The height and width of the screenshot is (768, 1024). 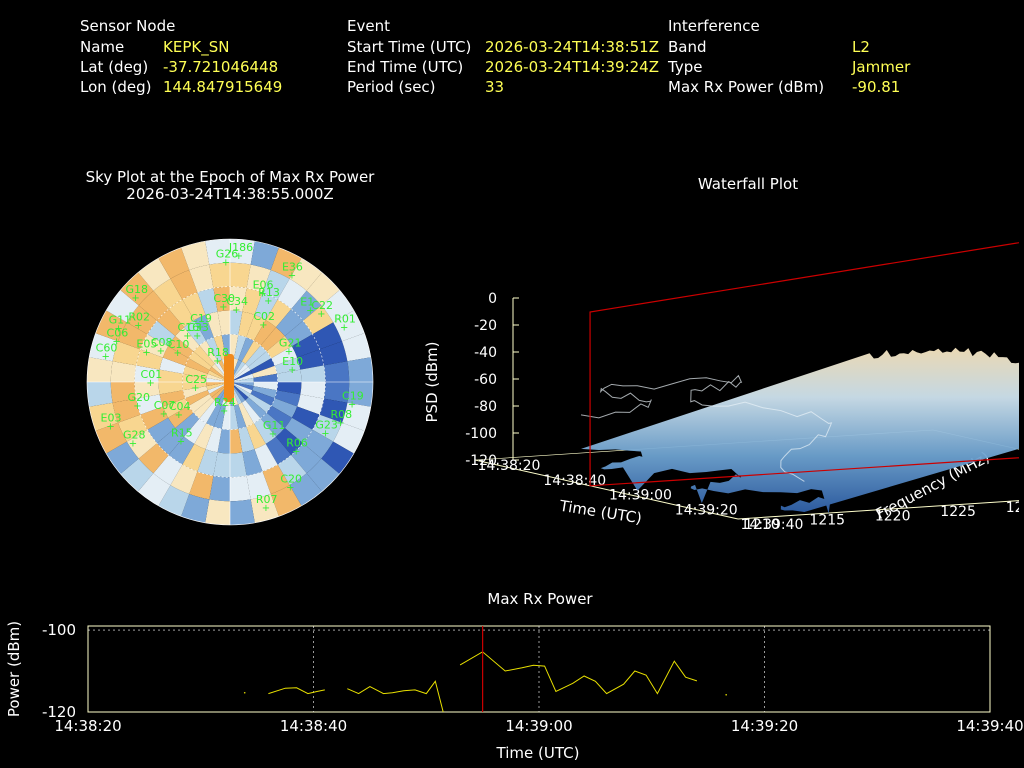 What do you see at coordinates (128, 26) in the screenshot?
I see `sensor-heading: Sensor Node` at bounding box center [128, 26].